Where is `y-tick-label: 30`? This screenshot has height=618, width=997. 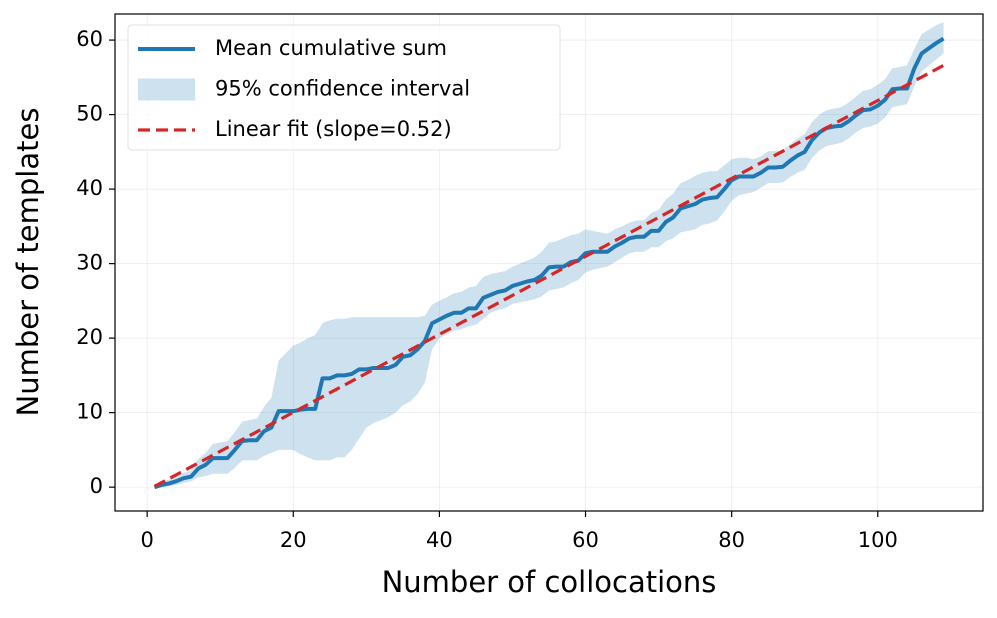
y-tick-label: 30 is located at coordinates (89, 263).